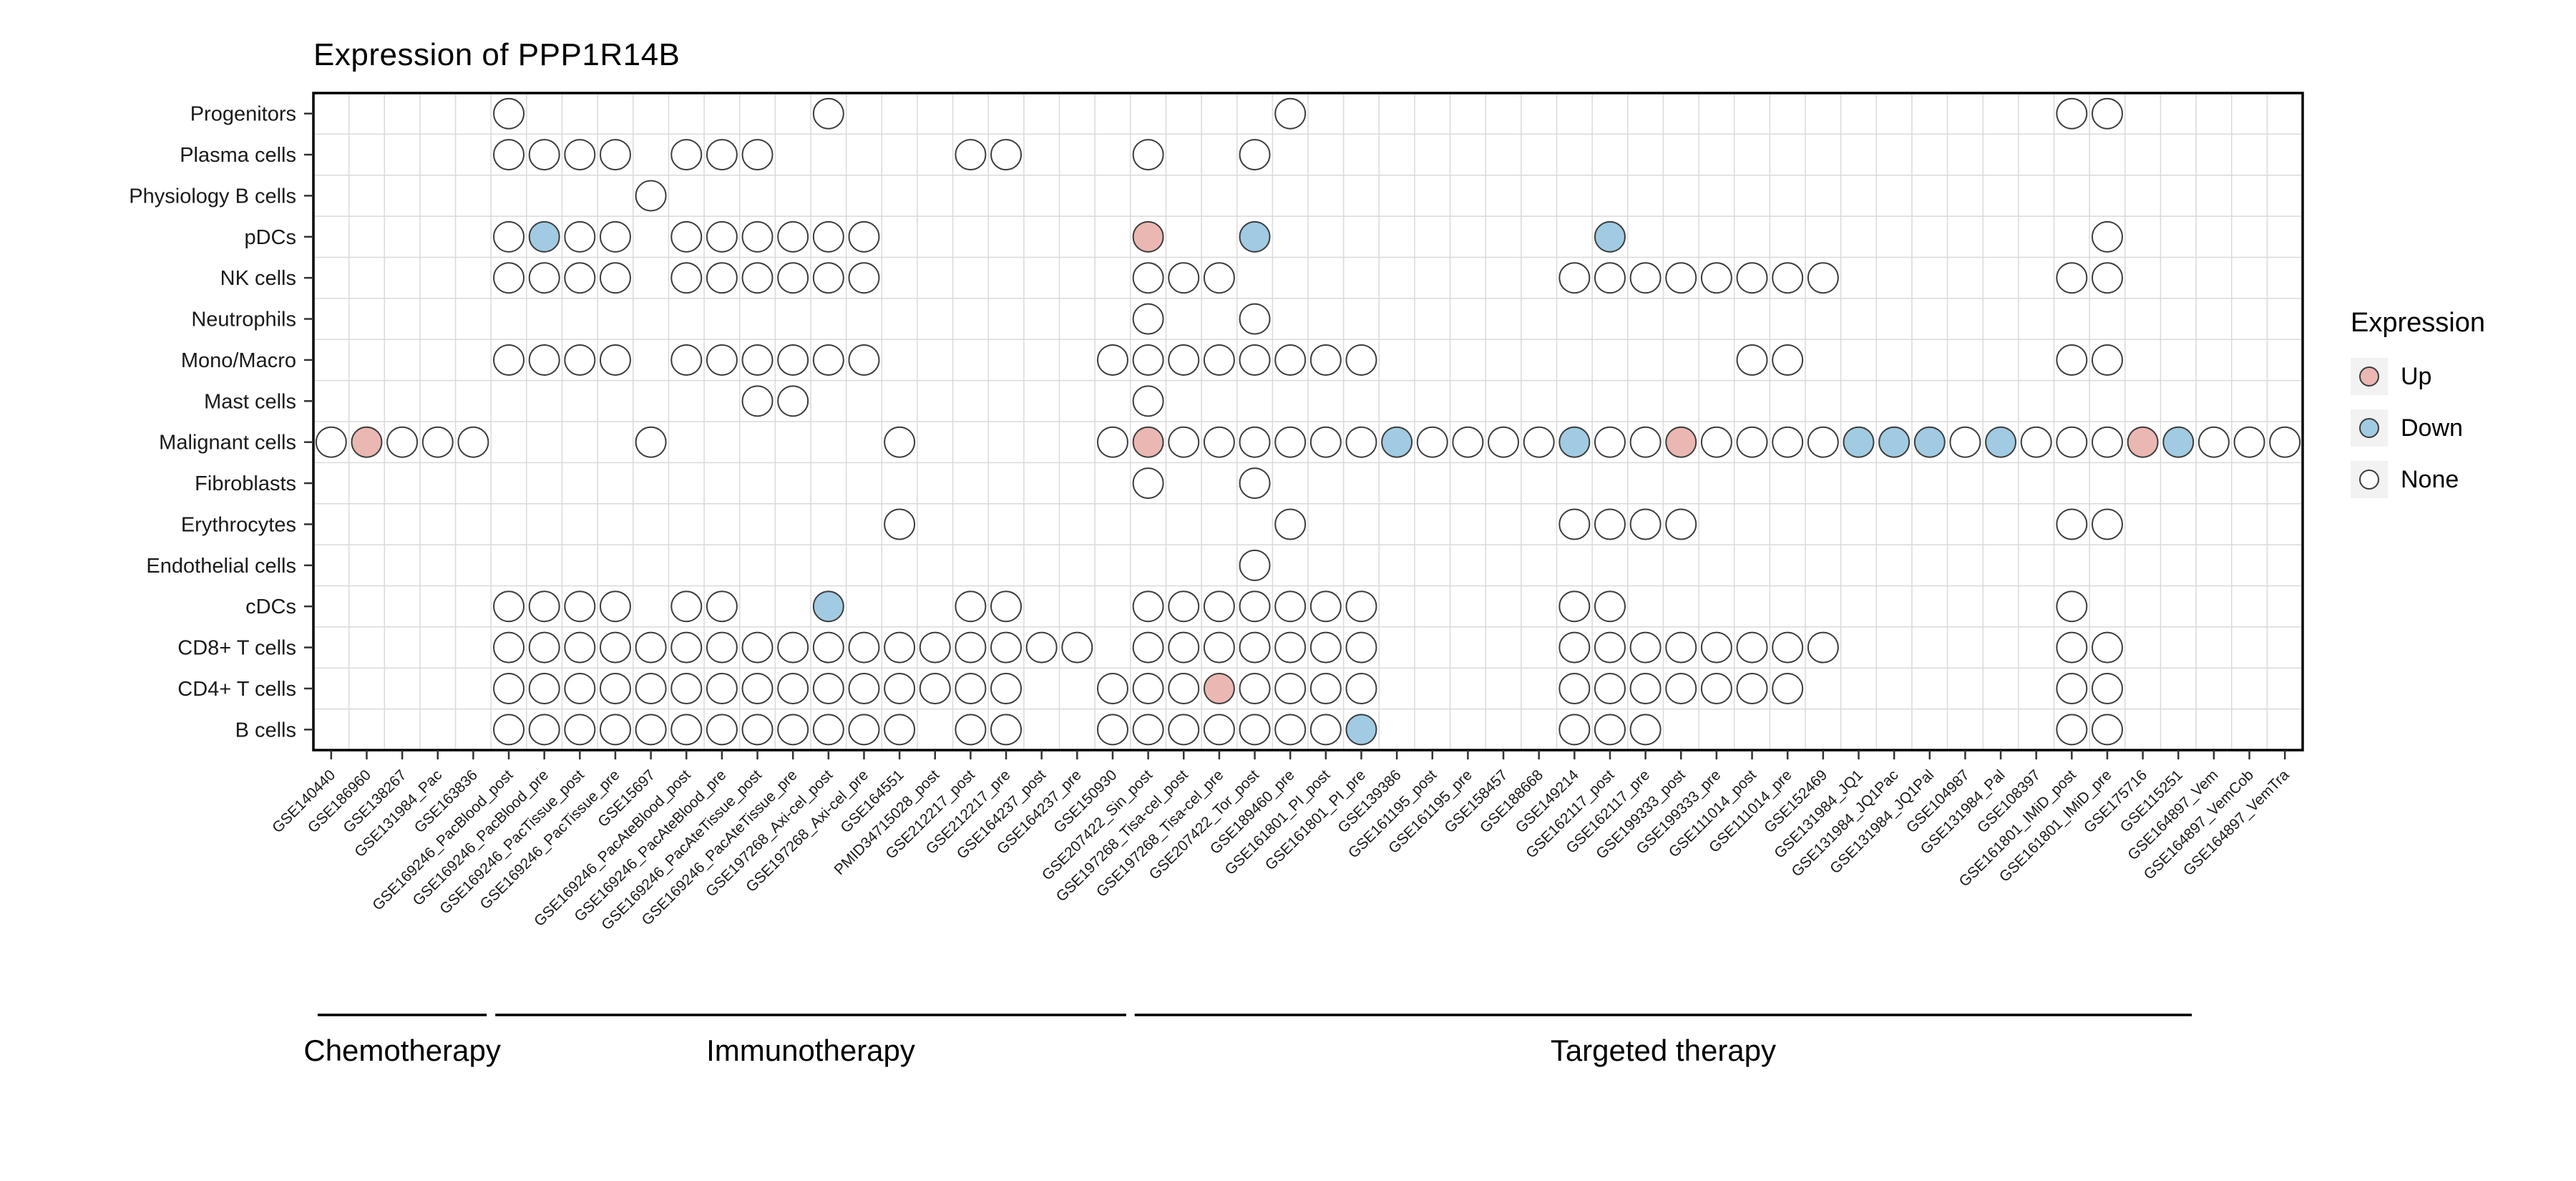 The height and width of the screenshot is (1181, 2576). Describe the element at coordinates (2432, 428) in the screenshot. I see `legend-label-down: Down` at that location.